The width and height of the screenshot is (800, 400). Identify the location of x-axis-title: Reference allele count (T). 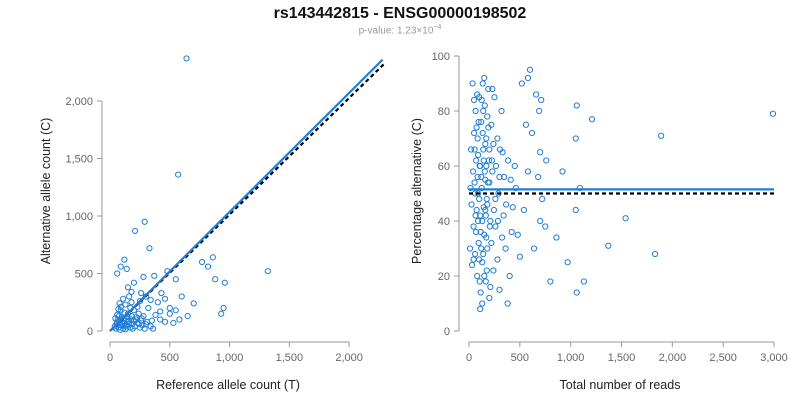
(228, 385).